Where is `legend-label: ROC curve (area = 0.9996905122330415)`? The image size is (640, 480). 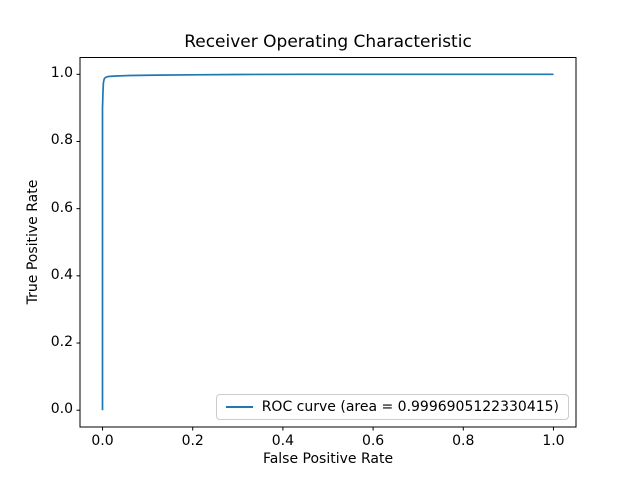 legend-label: ROC curve (area = 0.9996905122330415) is located at coordinates (410, 407).